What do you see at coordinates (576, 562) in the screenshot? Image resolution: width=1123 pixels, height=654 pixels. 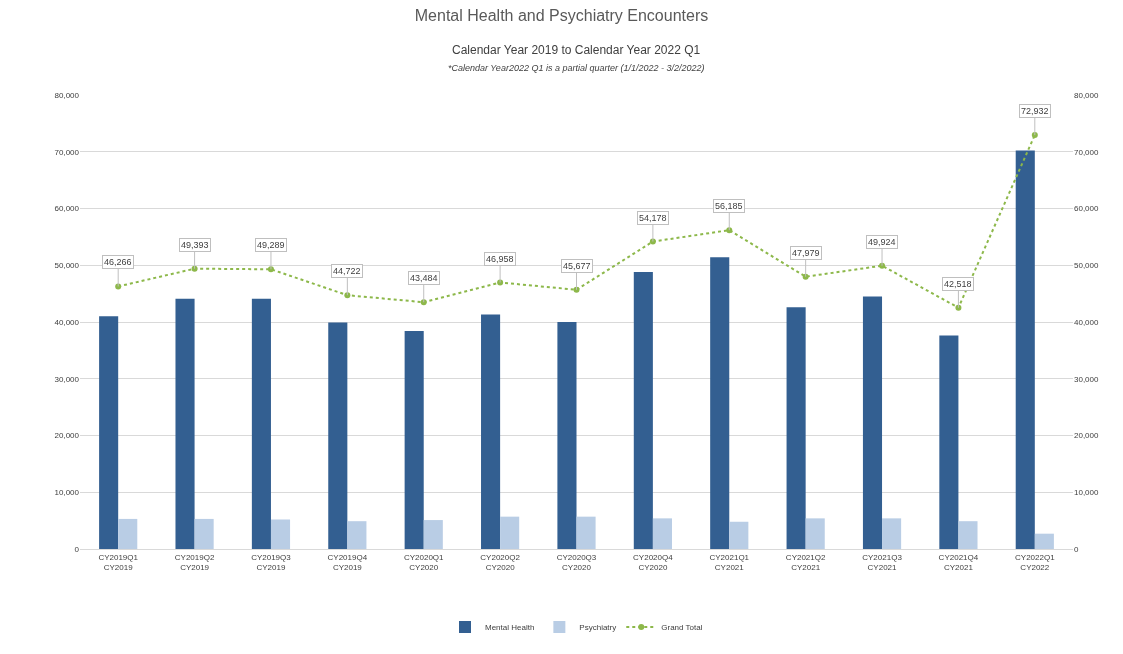 I see `x-tick-label: CY2020Q3 CY2020` at bounding box center [576, 562].